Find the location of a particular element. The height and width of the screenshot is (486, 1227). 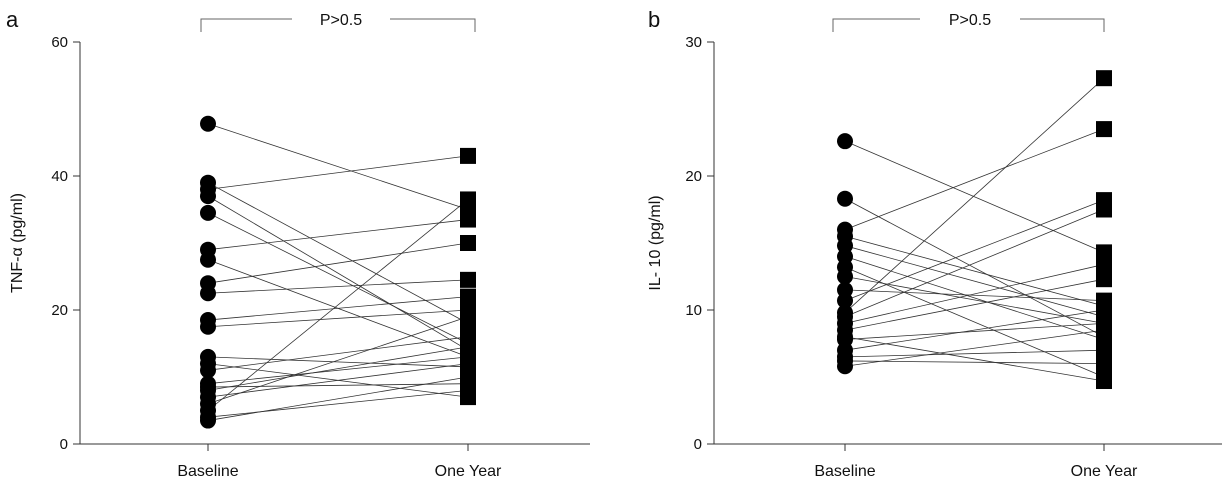

panel-b-x-label-baseline: Baseline is located at coordinates (844, 471).